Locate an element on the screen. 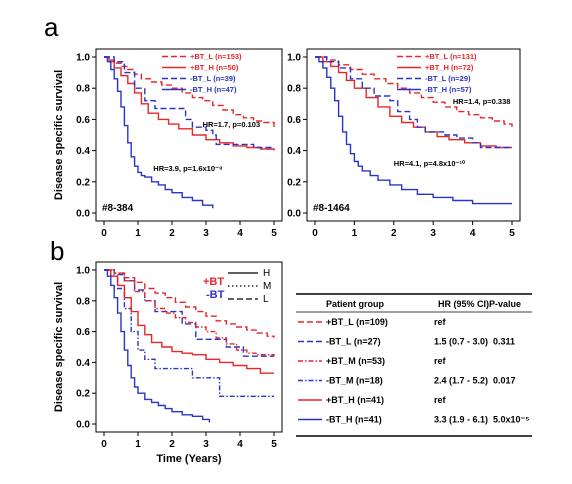 The width and height of the screenshot is (572, 484). legend-entry: -BT_H (n=47) is located at coordinates (213, 89).